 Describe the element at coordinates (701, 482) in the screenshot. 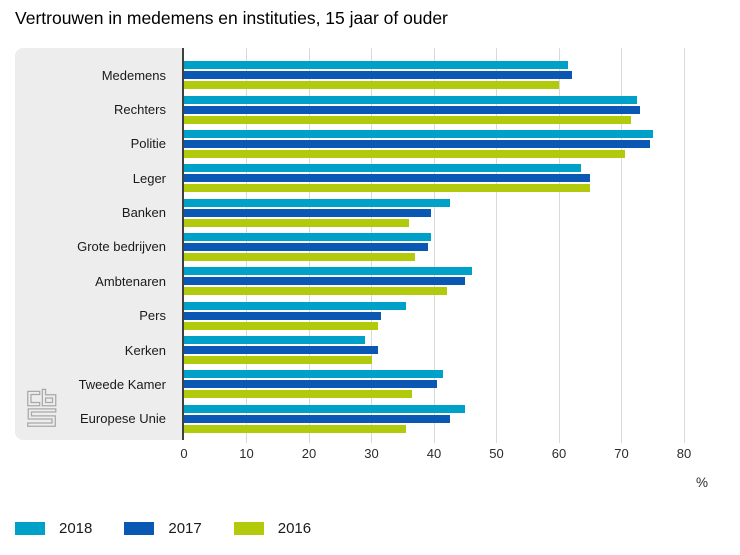

I see `unit-label: %` at that location.